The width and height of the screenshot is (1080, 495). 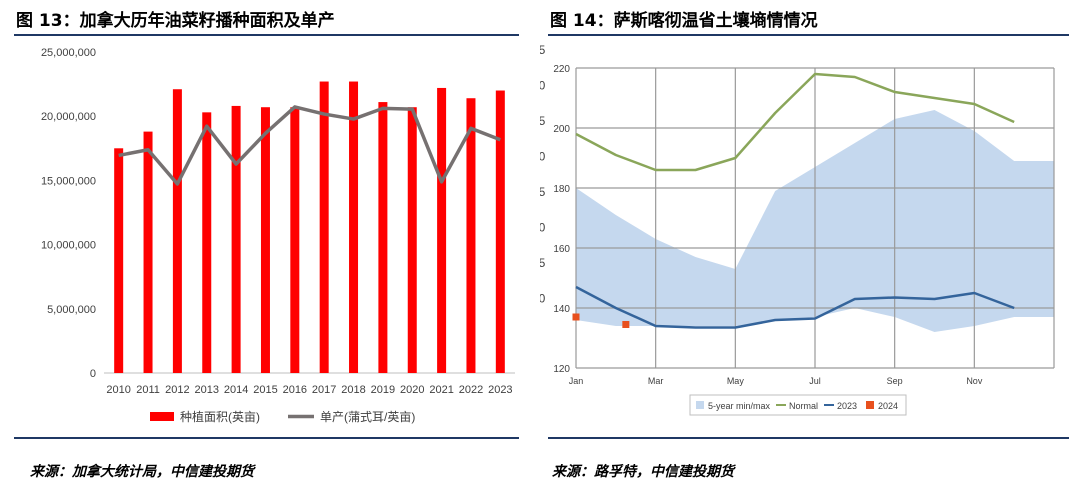 I want to click on x-tick-label: 2019, so click(x=383, y=390).